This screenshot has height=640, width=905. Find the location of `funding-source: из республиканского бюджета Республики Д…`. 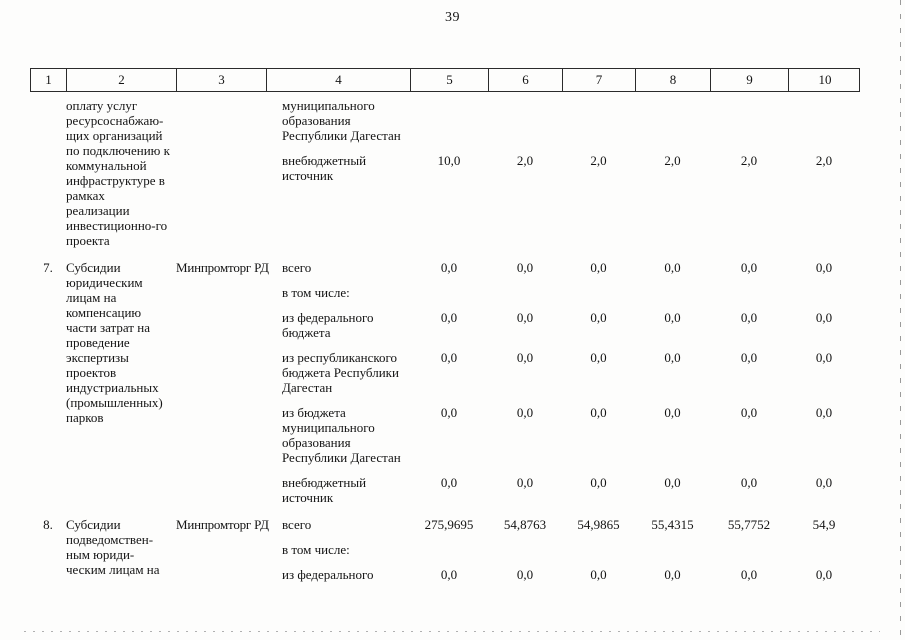

funding-source: из республиканского бюджета Республики Д… is located at coordinates (340, 372).